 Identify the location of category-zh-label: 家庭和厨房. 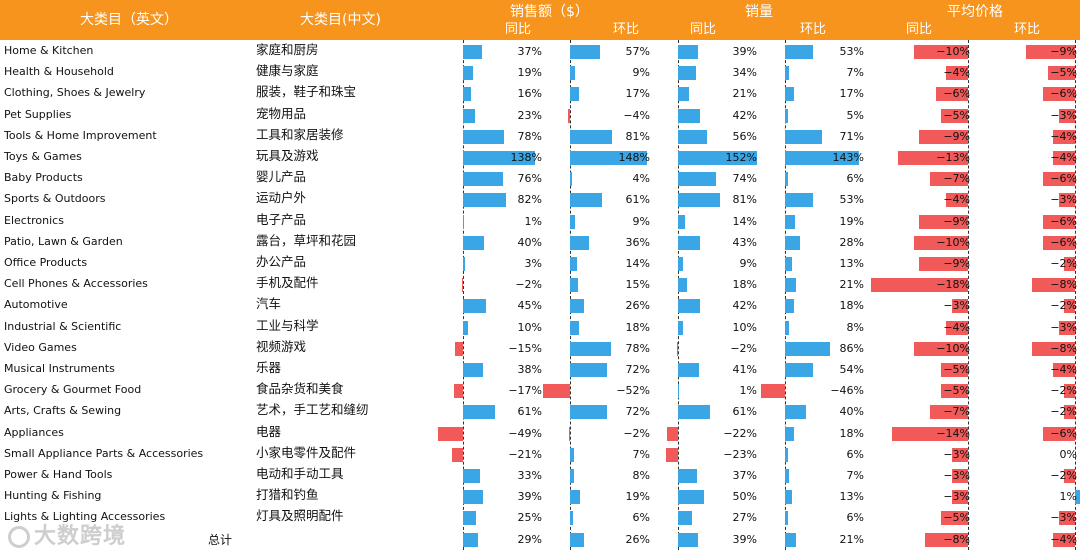
(287, 49).